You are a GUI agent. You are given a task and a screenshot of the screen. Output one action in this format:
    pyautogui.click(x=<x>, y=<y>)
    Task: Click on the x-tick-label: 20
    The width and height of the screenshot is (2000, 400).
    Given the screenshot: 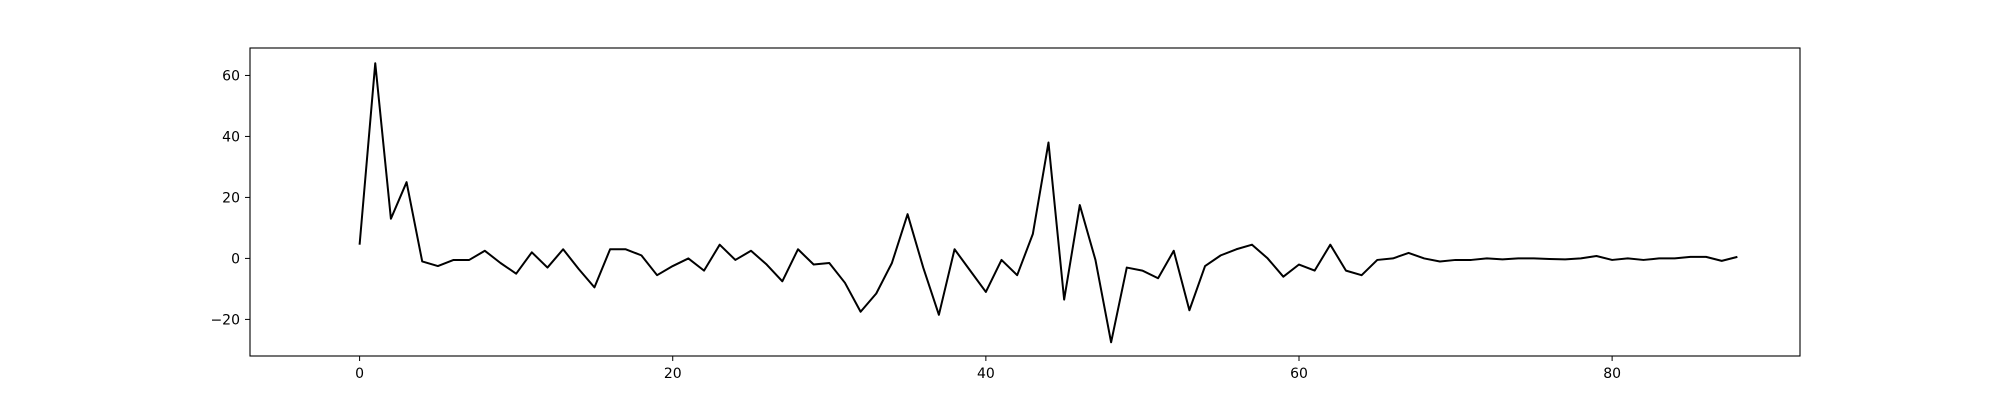 What is the action you would take?
    pyautogui.click(x=673, y=374)
    